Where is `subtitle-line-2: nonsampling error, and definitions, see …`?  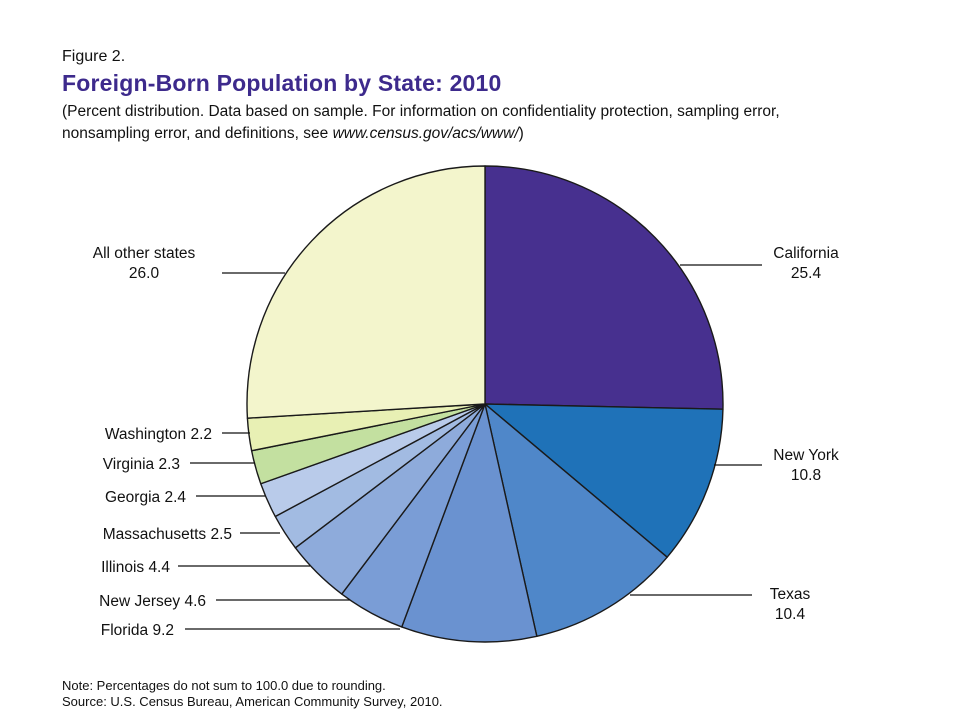 subtitle-line-2: nonsampling error, and definitions, see … is located at coordinates (502, 134).